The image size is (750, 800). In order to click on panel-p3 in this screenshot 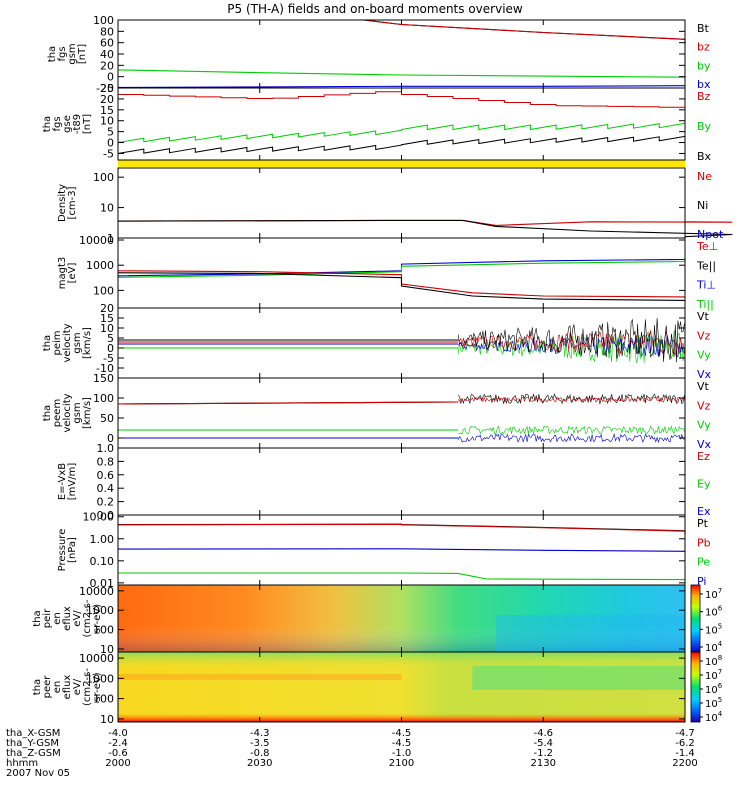, I will do `click(425, 228)`.